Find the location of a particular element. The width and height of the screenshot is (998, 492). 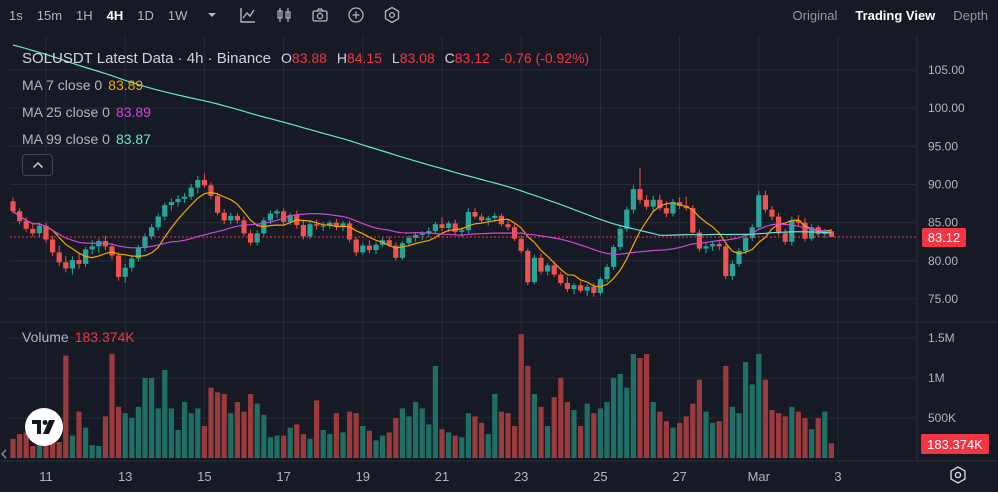

time-tick-label: 19 is located at coordinates (363, 476).